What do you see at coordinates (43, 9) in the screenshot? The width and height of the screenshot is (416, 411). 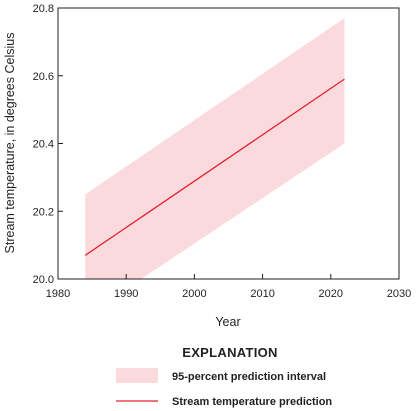 I see `y-tick-label: 20.8` at bounding box center [43, 9].